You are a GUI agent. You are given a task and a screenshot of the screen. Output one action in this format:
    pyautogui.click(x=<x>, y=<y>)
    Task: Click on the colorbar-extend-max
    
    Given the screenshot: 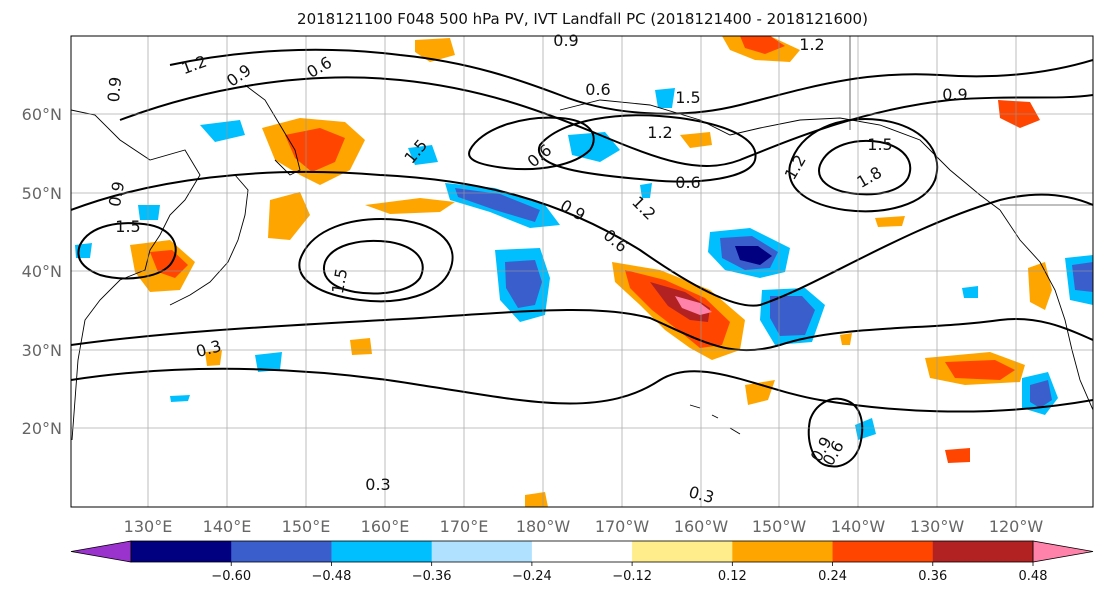 What is the action you would take?
    pyautogui.click(x=1063, y=551)
    